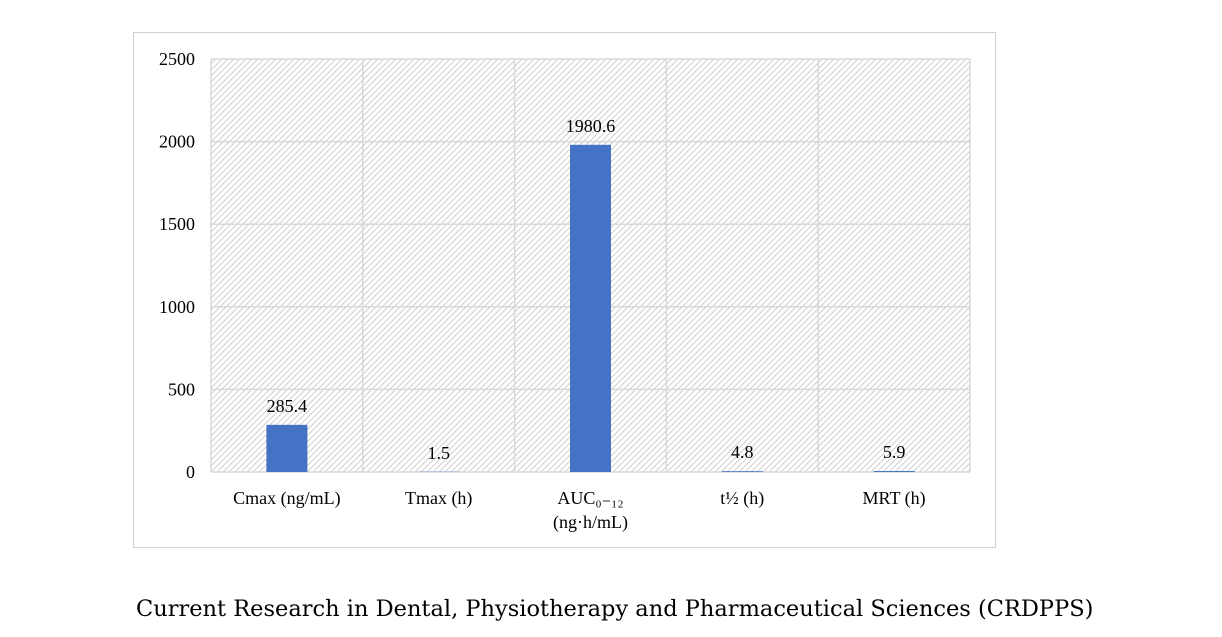  I want to click on y-tick-label: 1500, so click(177, 224).